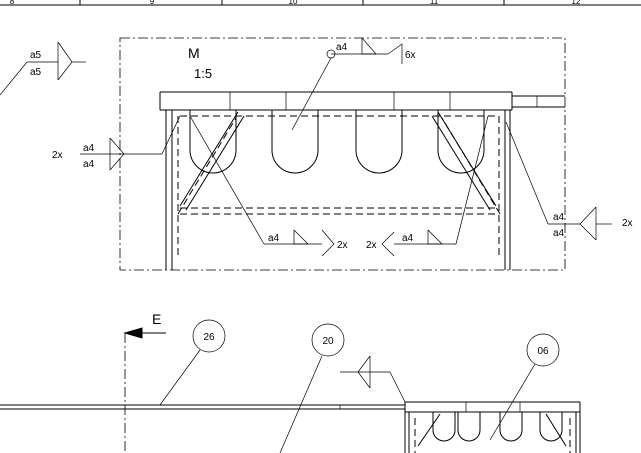  What do you see at coordinates (328, 341) in the screenshot?
I see `balloon-20-label: 20` at bounding box center [328, 341].